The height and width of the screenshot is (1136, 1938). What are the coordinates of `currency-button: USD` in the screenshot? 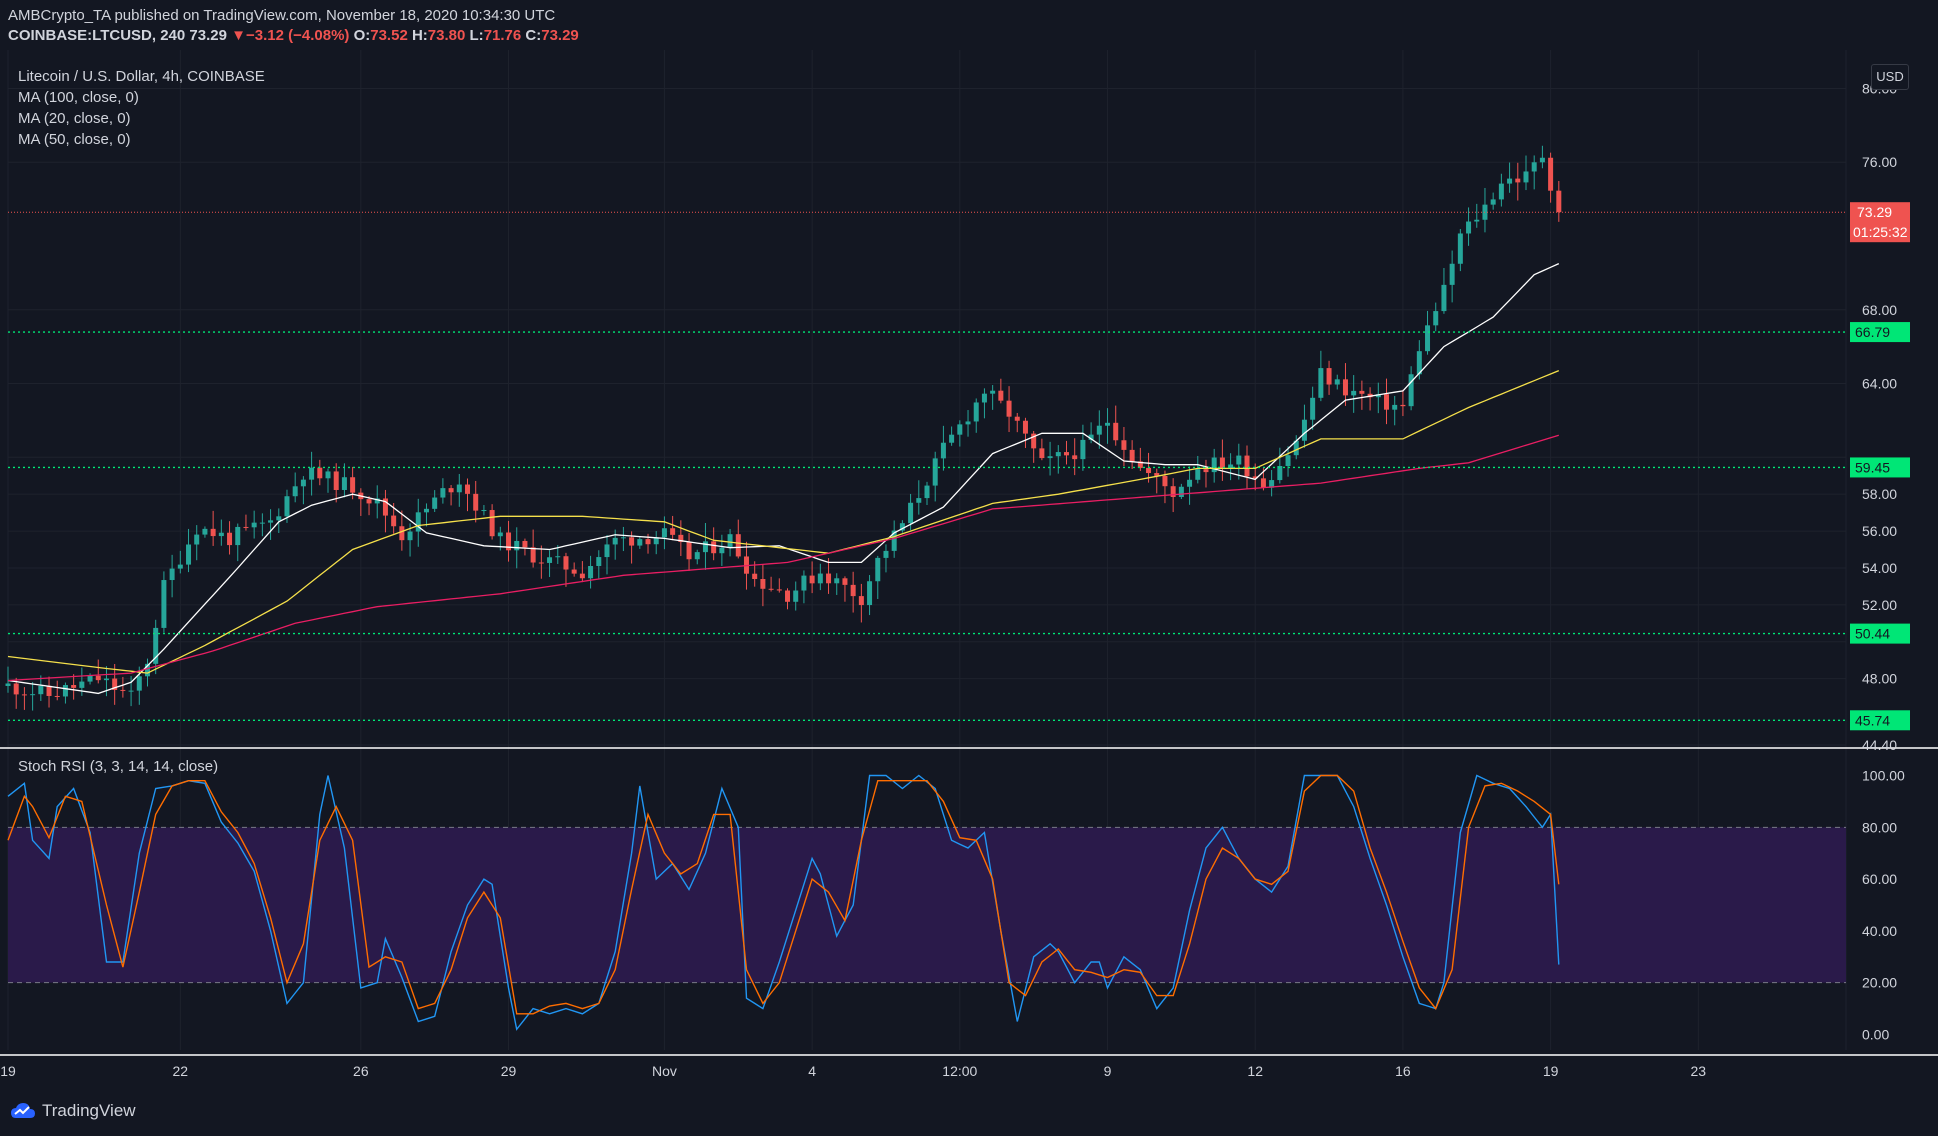 It's located at (1890, 77).